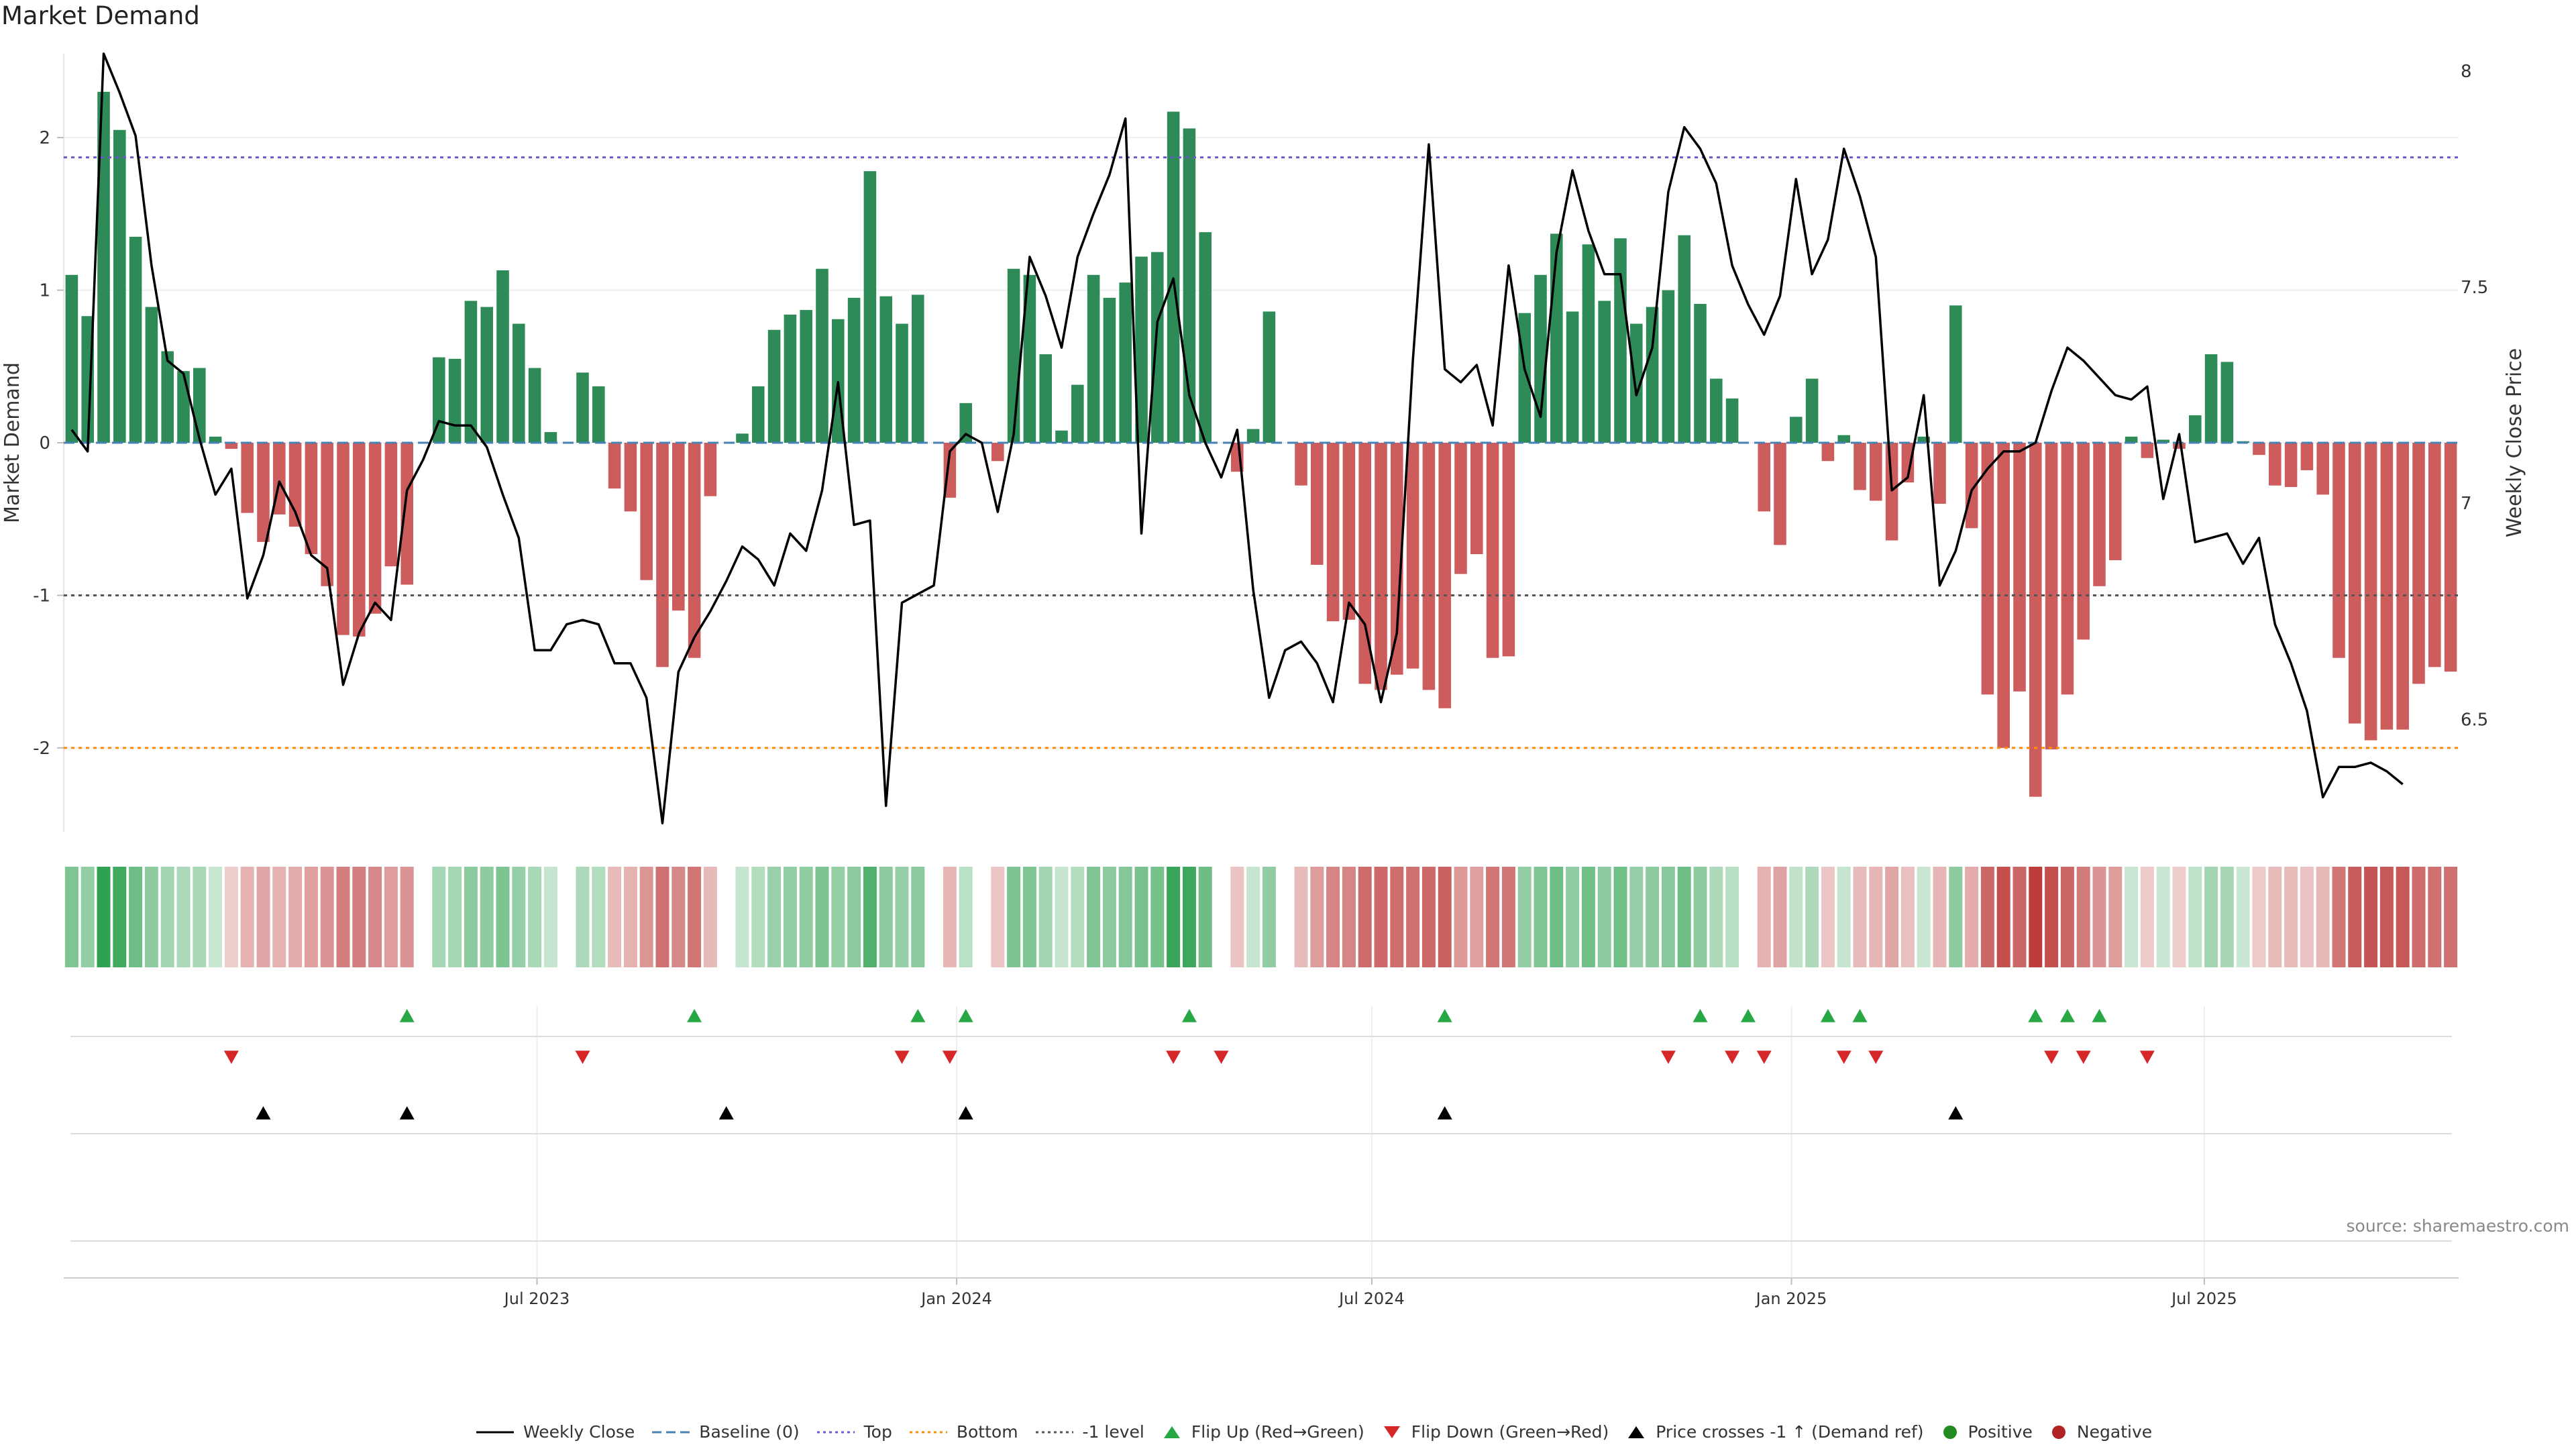  Describe the element at coordinates (1391, 1432) in the screenshot. I see `red-down-triangle-icon` at that location.